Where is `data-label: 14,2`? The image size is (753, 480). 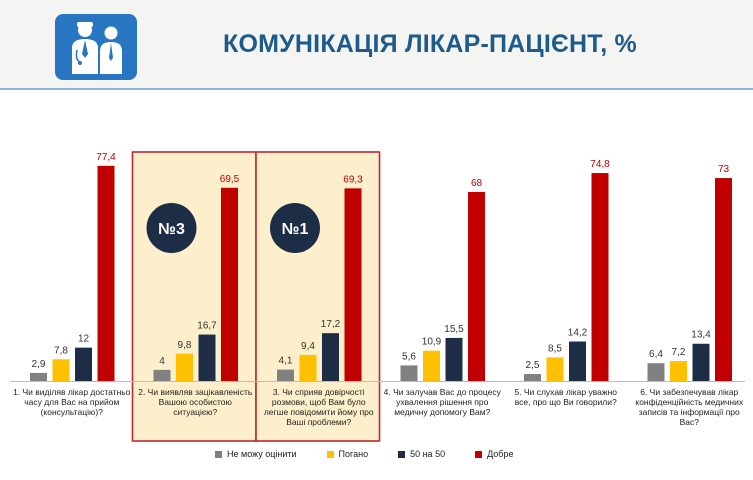
data-label: 14,2 is located at coordinates (578, 333).